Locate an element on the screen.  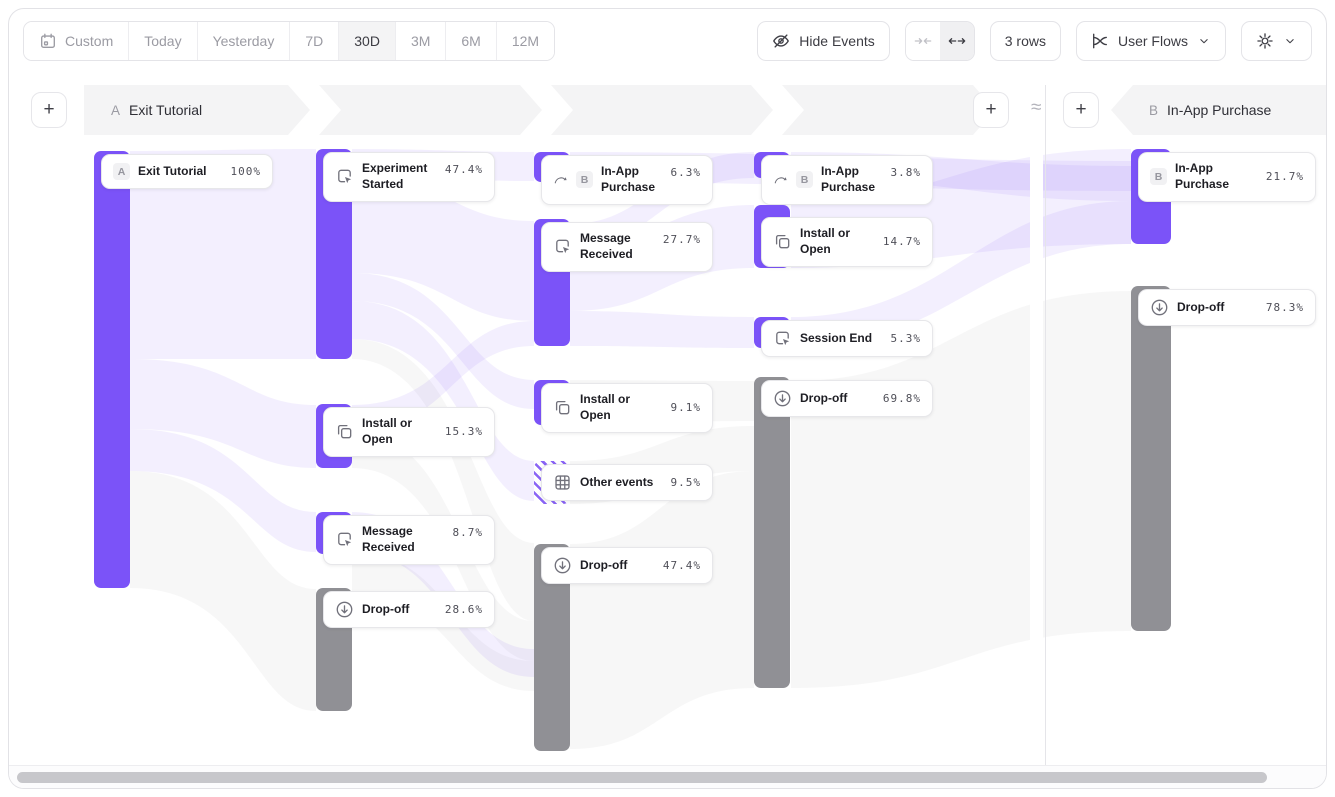
date-range-3m: 3M is located at coordinates (420, 41).